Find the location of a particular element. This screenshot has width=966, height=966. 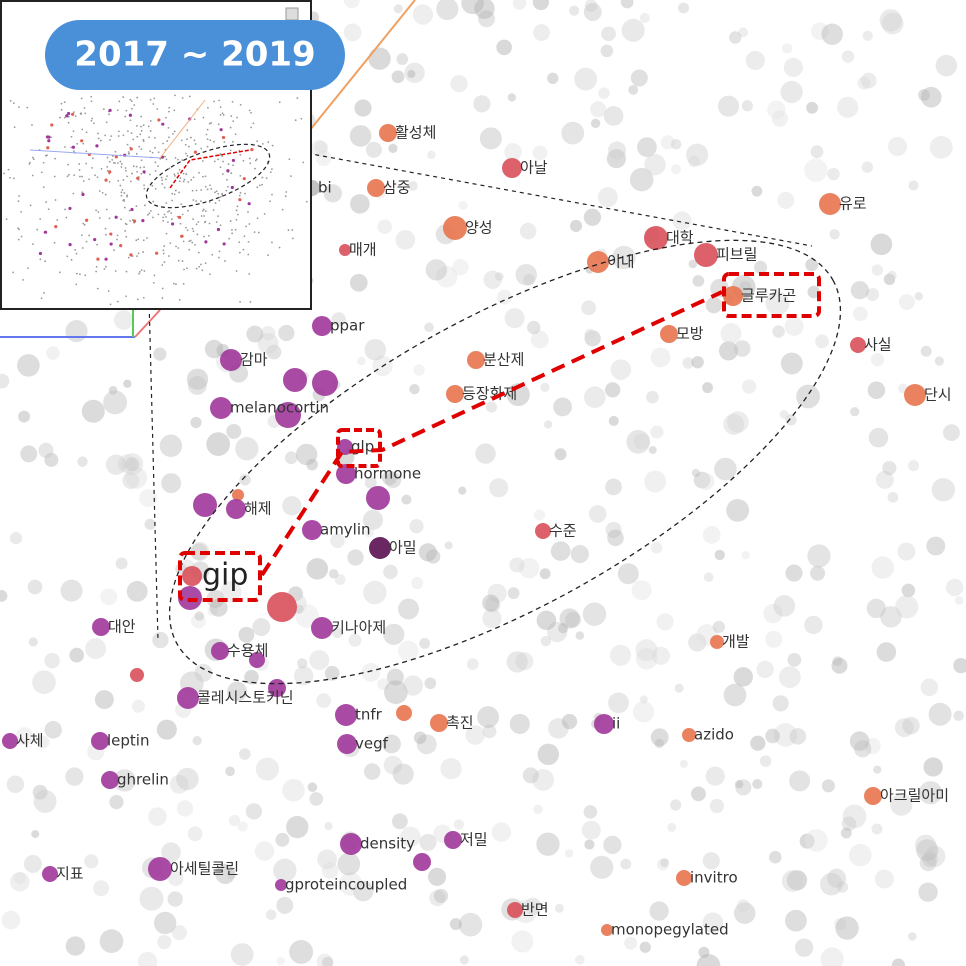

node-label: ppar is located at coordinates (347, 326).